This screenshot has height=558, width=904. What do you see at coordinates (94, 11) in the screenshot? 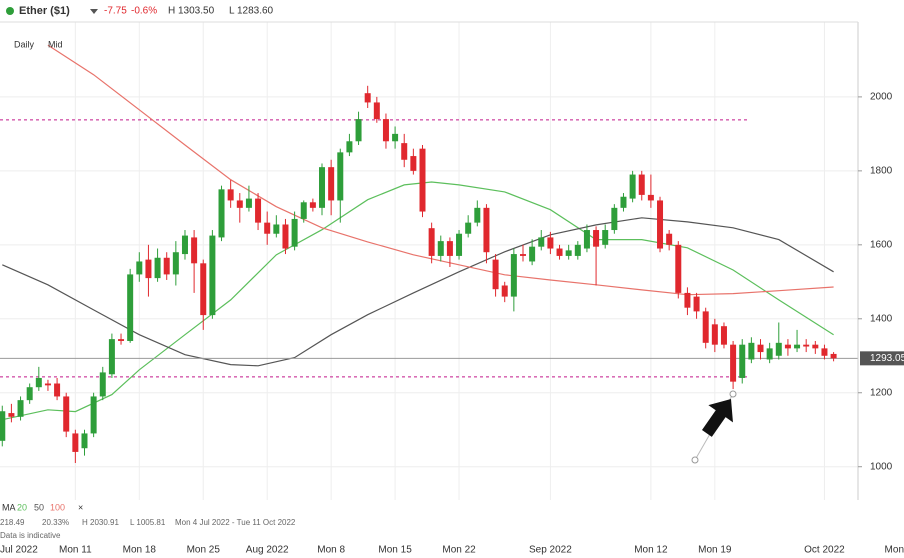
I see `dropdown-icon` at bounding box center [94, 11].